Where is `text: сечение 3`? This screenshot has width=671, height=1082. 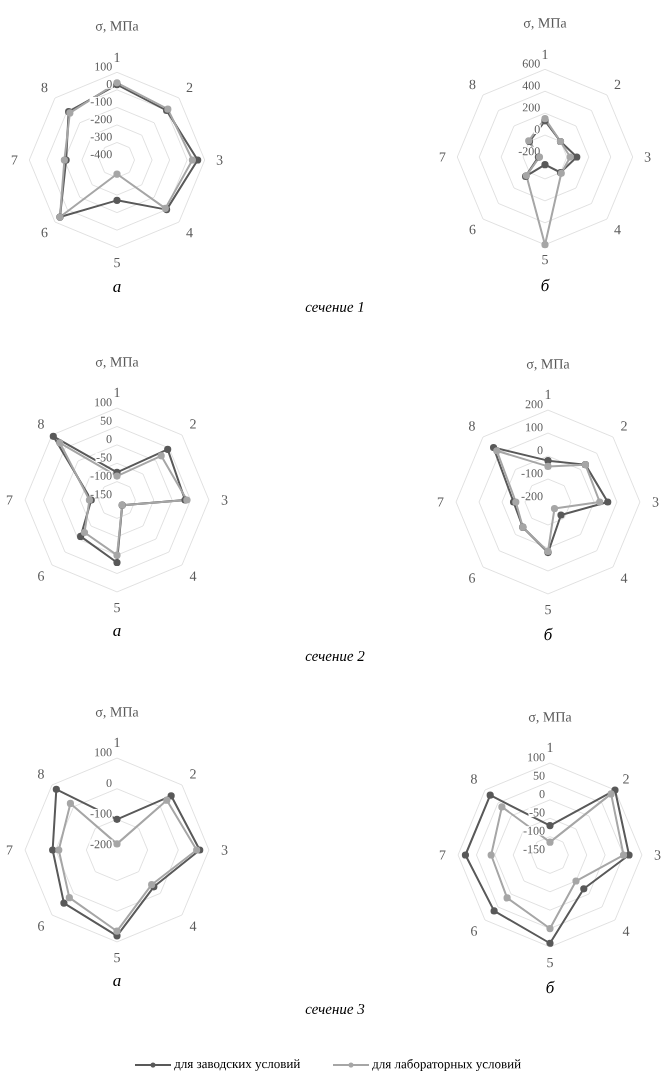 text: сечение 3 is located at coordinates (335, 1009).